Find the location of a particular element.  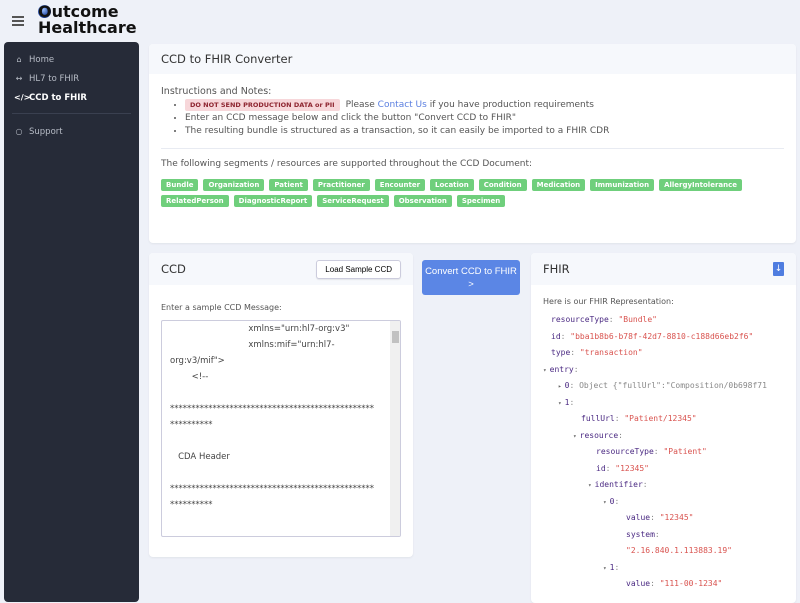

json-value: "111-00-1234" is located at coordinates (691, 583).